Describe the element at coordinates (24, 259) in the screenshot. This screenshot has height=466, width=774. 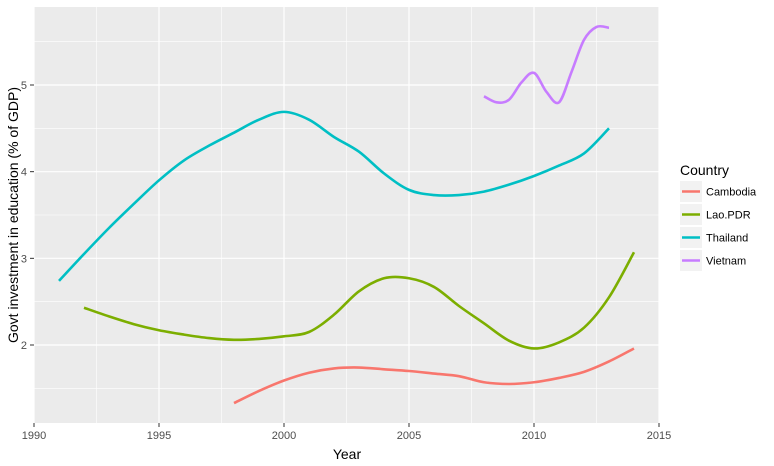
I see `y-tick-label: 3` at that location.